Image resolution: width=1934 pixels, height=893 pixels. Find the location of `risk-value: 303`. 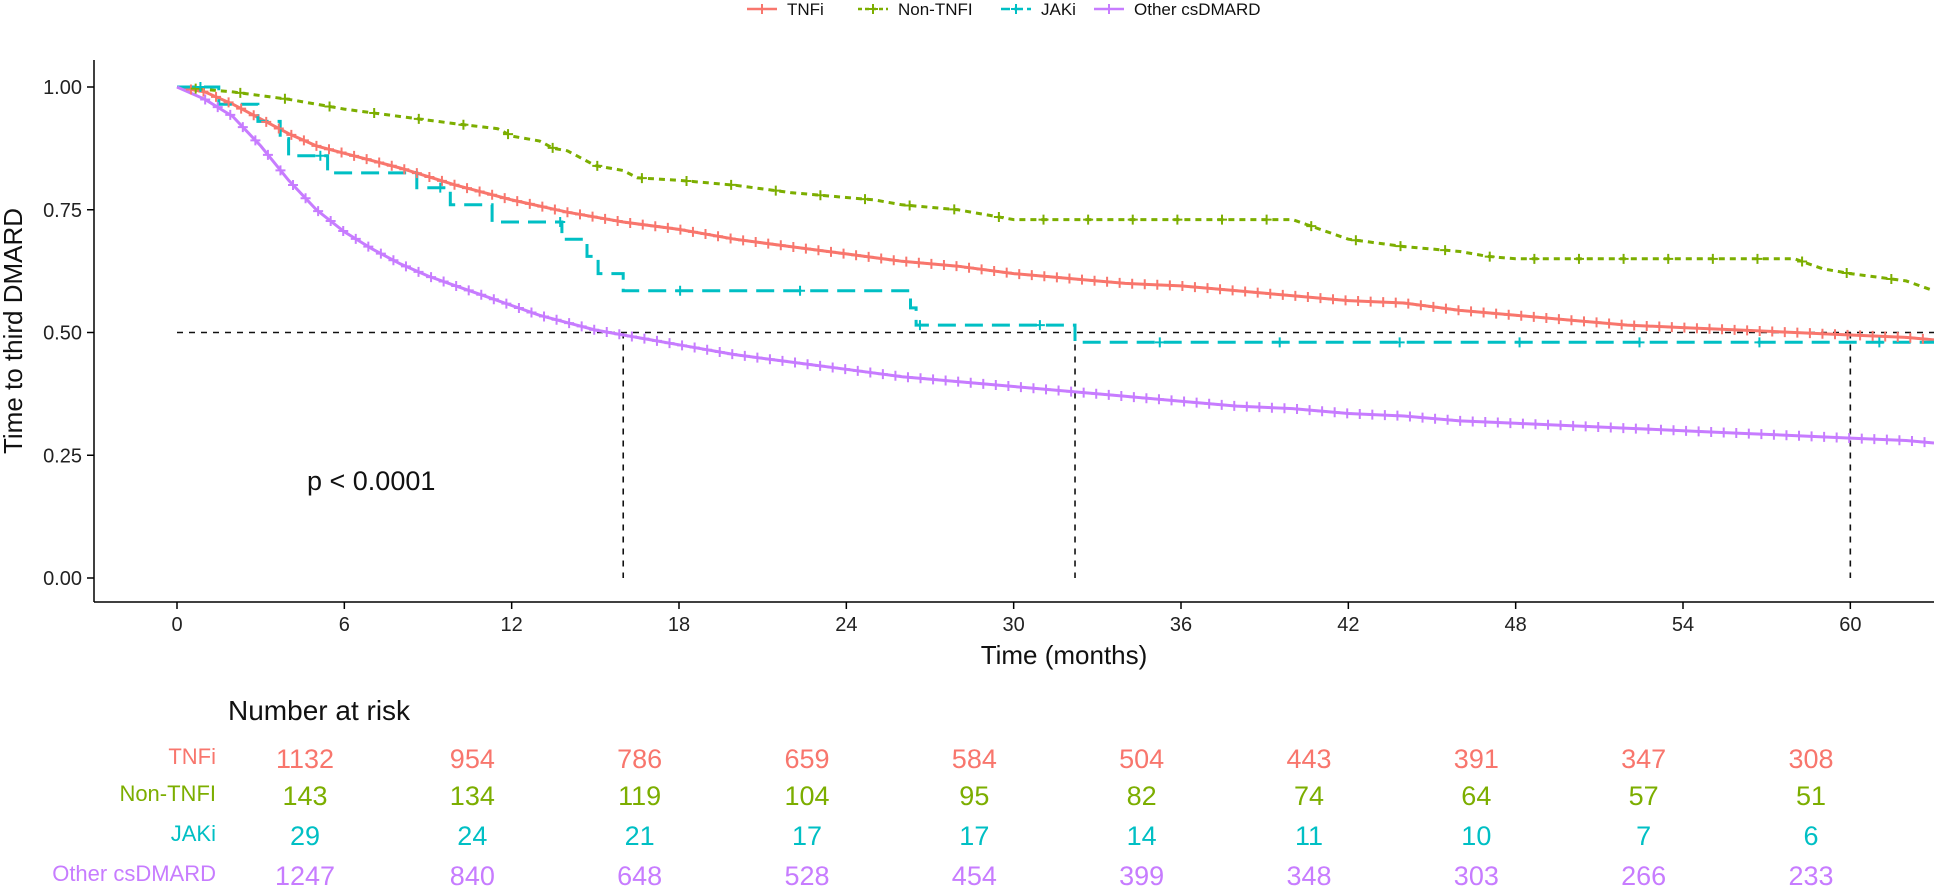

risk-value: 303 is located at coordinates (1476, 876).